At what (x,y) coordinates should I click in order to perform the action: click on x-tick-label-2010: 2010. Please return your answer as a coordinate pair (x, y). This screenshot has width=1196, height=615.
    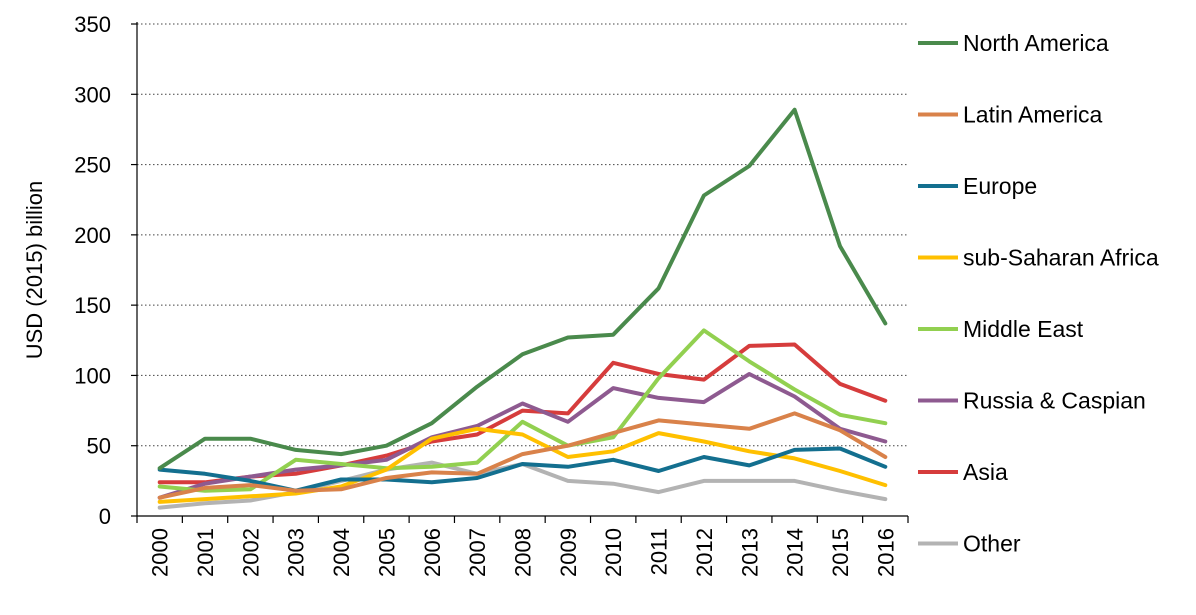
    Looking at the image, I should click on (613, 552).